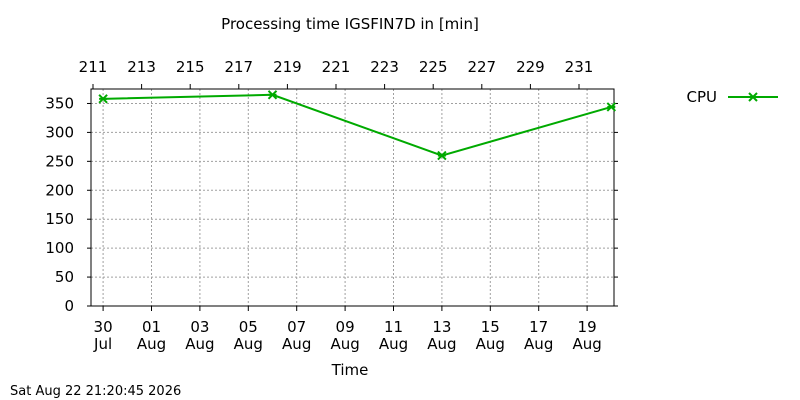  I want to click on top-tick-label: 225, so click(433, 67).